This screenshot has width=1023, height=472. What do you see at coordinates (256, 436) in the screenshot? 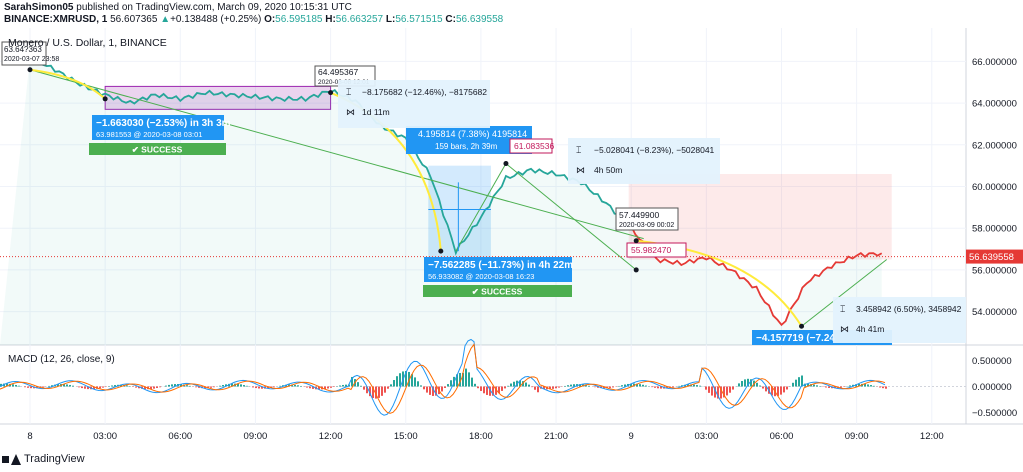
I see `x-tick-label: 09:00` at bounding box center [256, 436].